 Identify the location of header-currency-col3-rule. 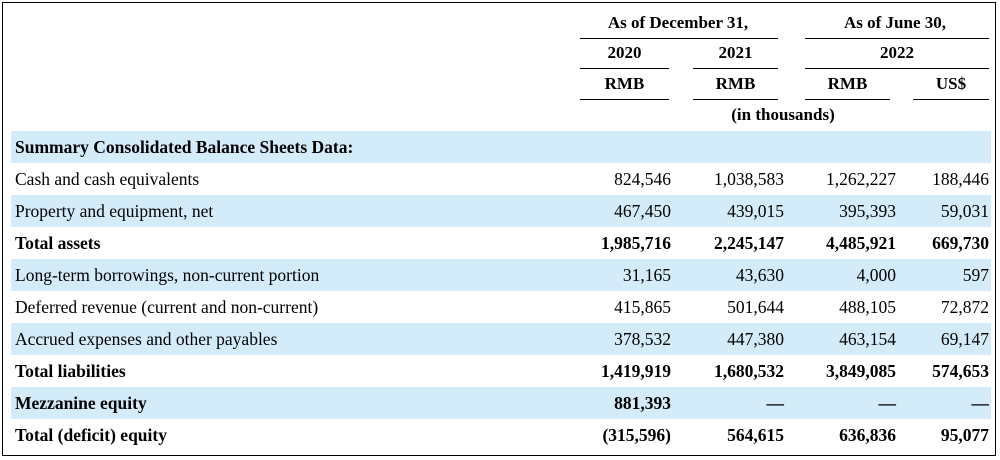
(847, 99).